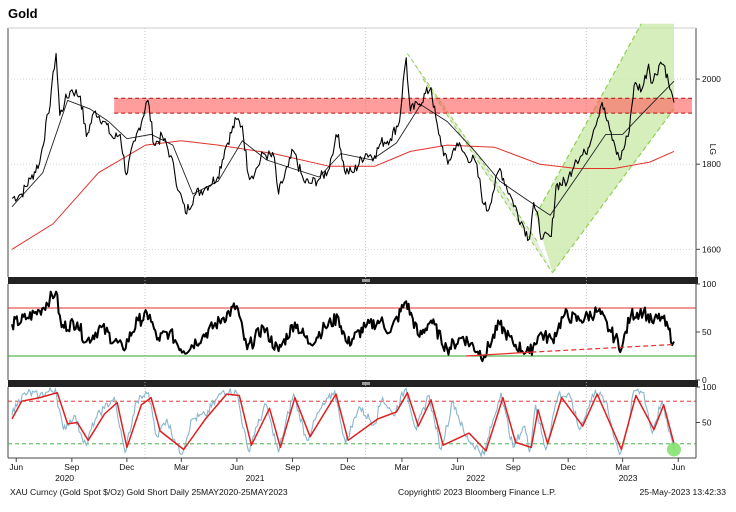  I want to click on rsi-axis-label: 0, so click(704, 380).